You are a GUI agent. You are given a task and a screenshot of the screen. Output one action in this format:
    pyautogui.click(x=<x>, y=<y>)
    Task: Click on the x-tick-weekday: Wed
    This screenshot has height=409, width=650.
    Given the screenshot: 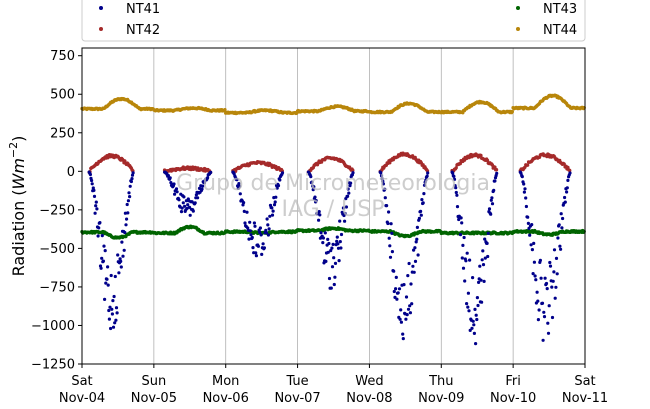 What is the action you would take?
    pyautogui.click(x=369, y=381)
    